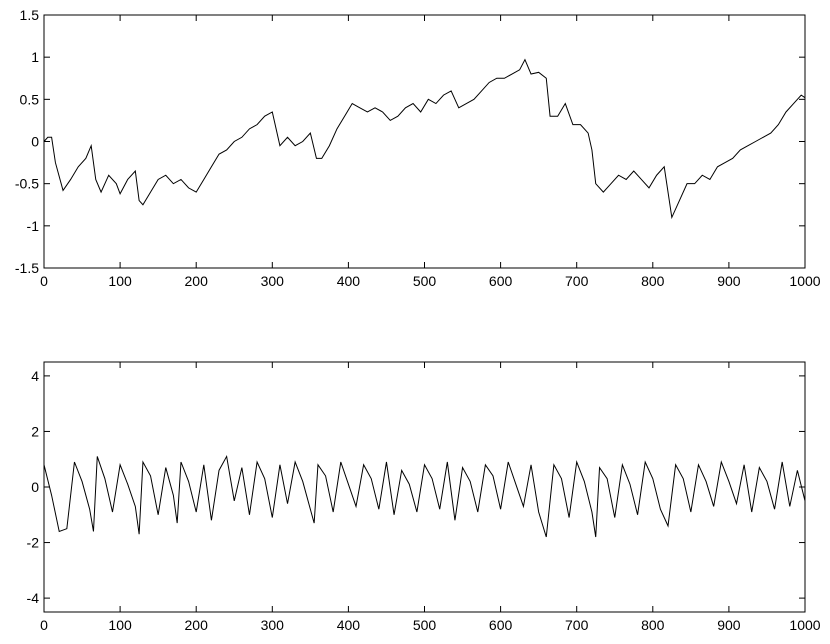 This screenshot has height=644, width=830. What do you see at coordinates (30, 15) in the screenshot?
I see `y-tick-label: 1.5` at bounding box center [30, 15].